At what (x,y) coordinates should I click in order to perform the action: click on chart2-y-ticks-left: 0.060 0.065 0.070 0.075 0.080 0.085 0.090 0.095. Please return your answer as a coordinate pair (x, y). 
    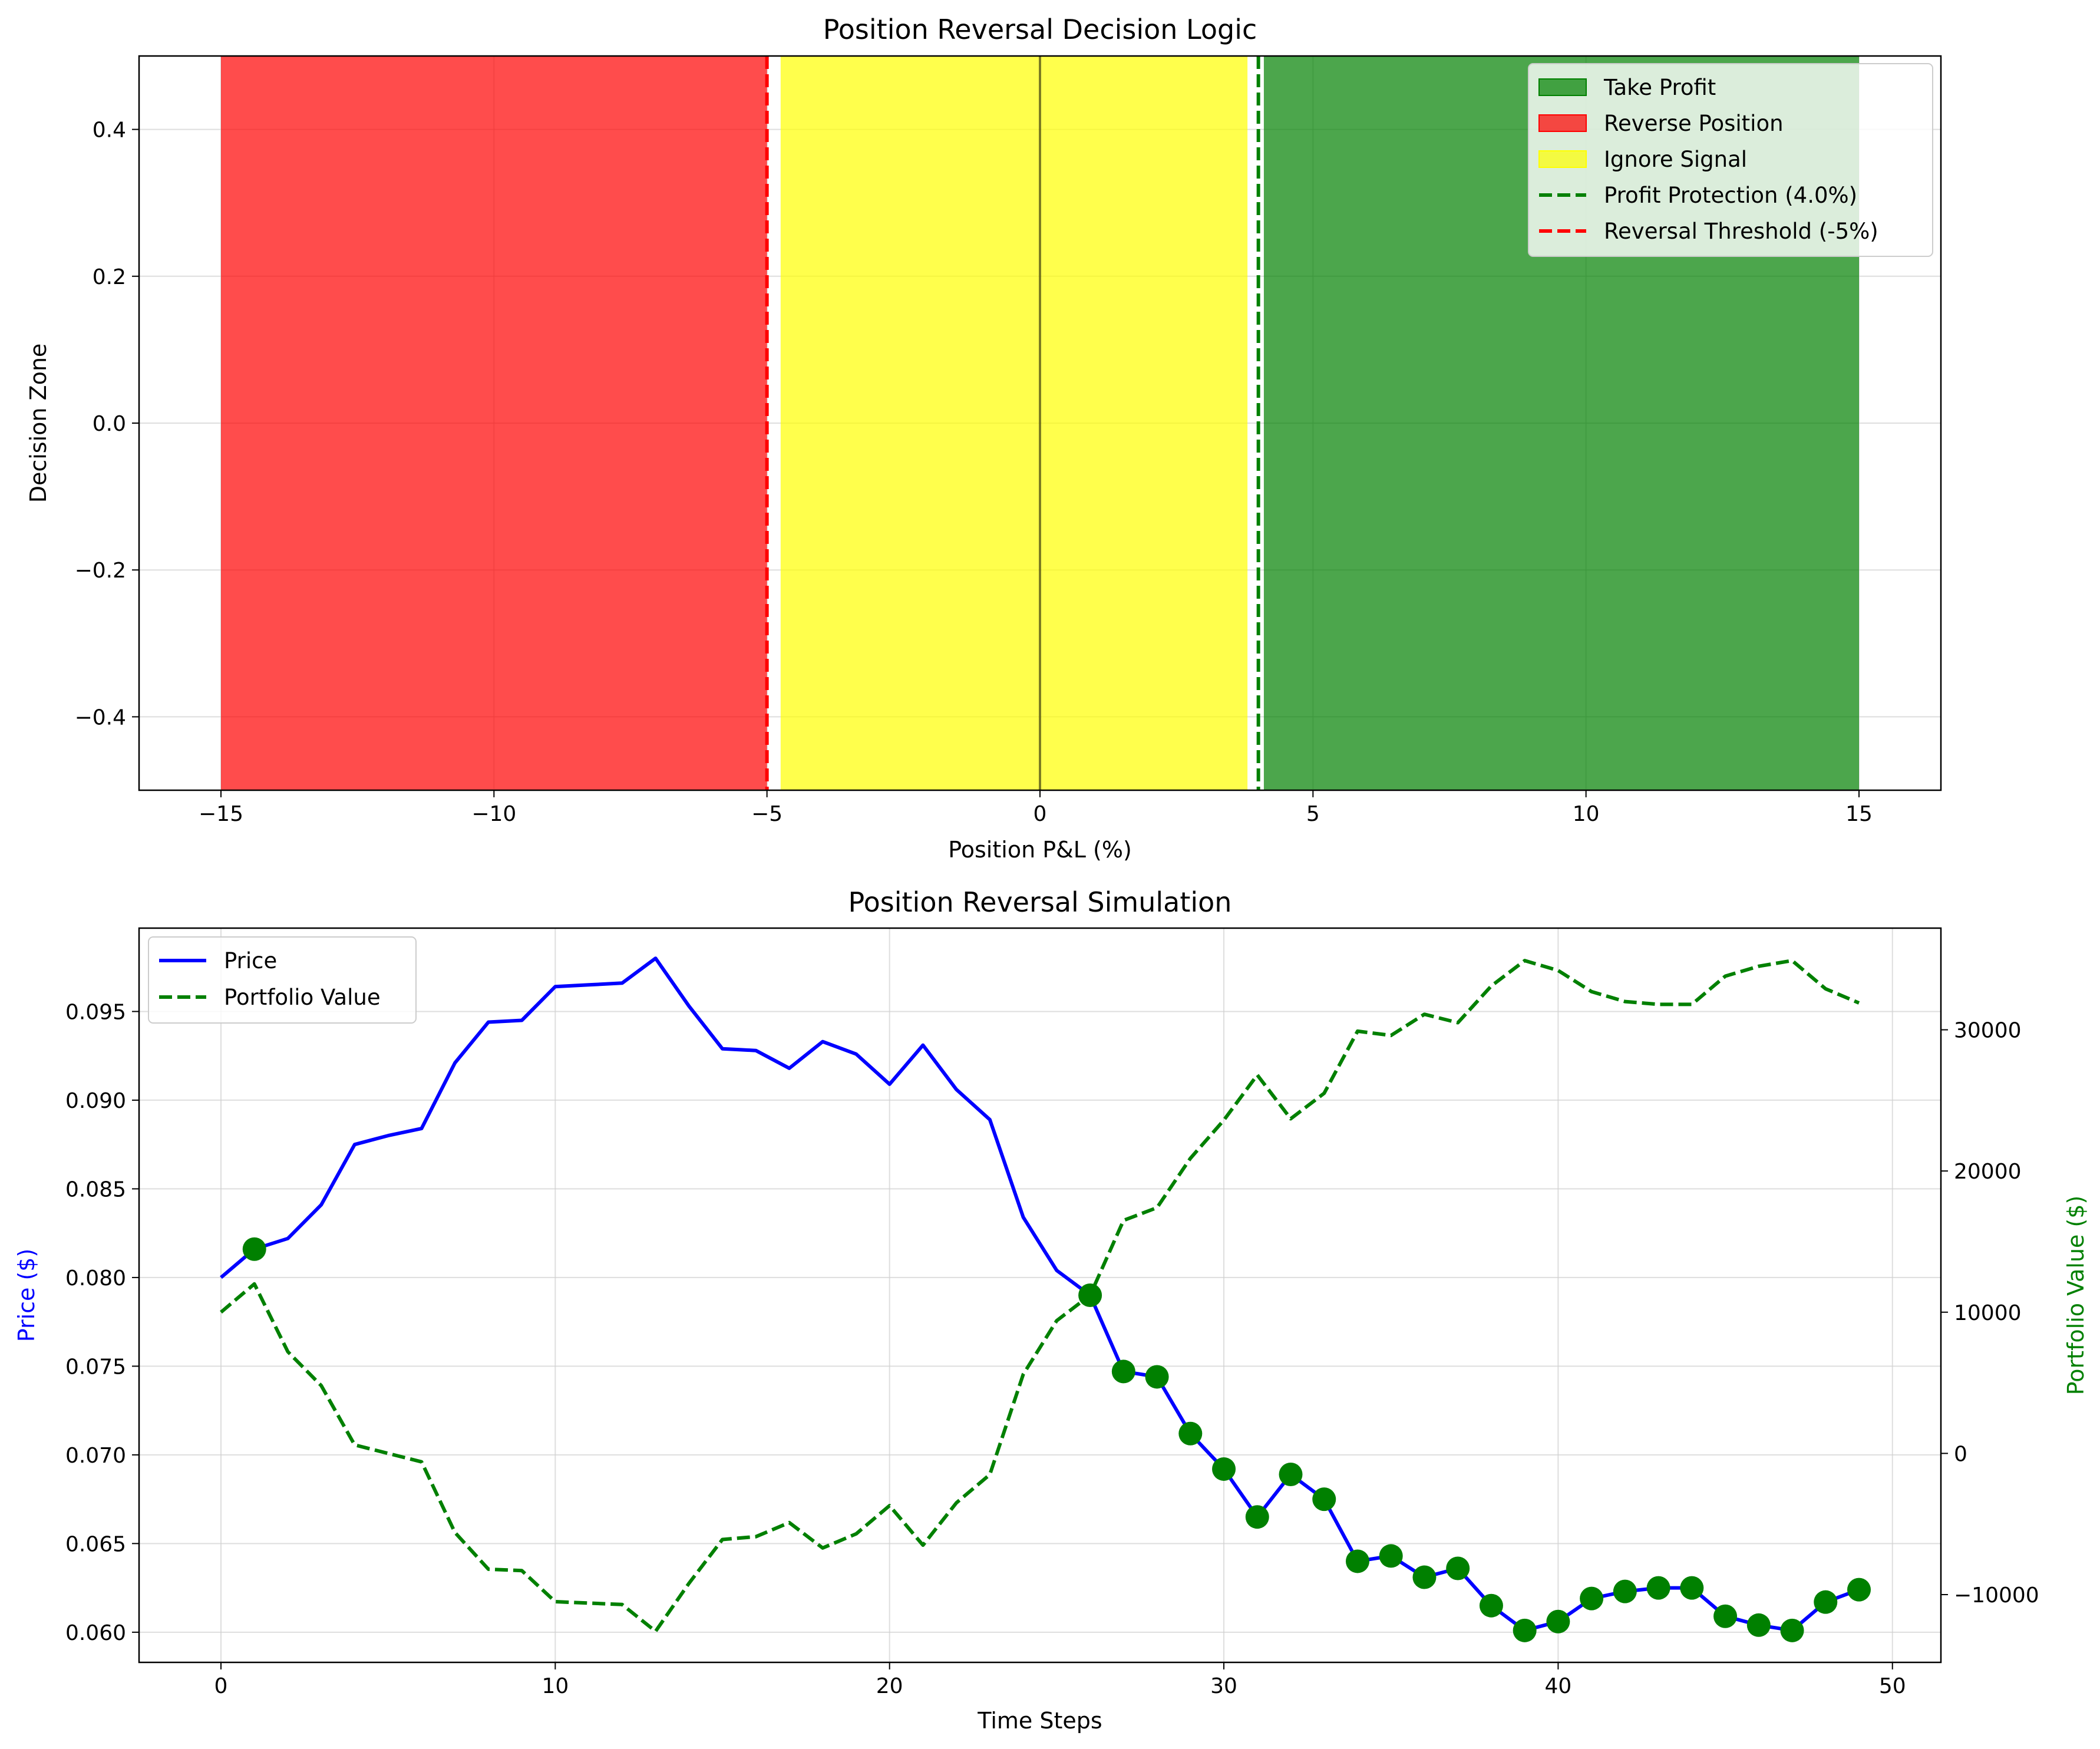
    Looking at the image, I should click on (102, 1323).